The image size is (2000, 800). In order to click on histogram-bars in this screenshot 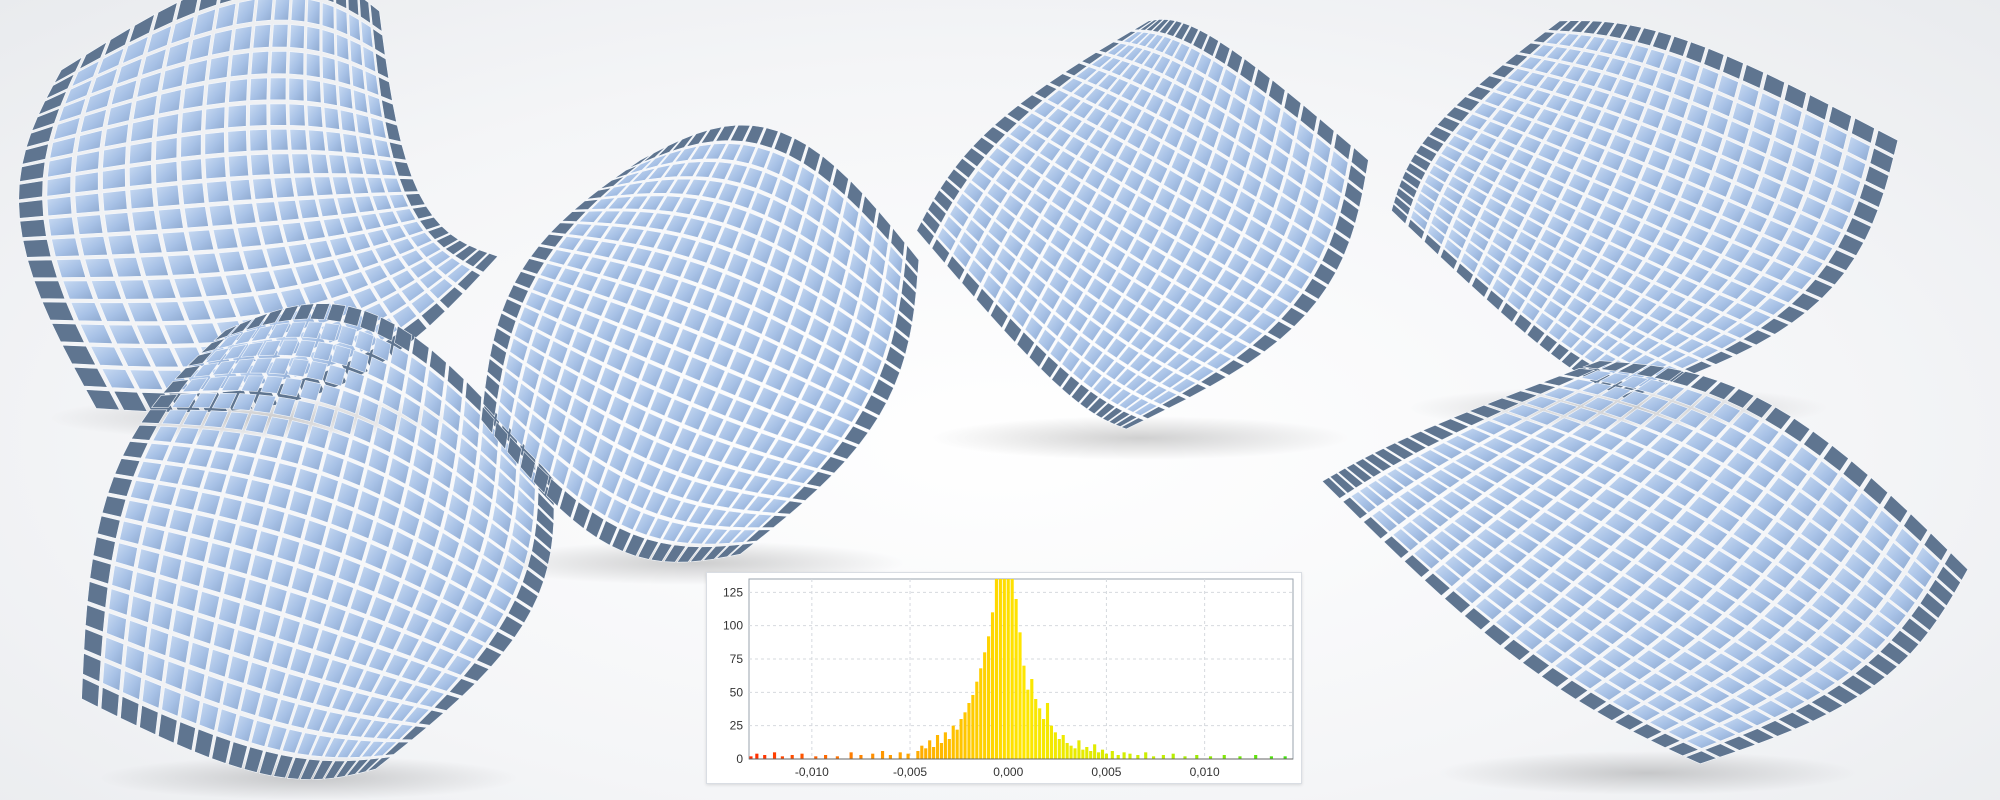, I will do `click(1018, 669)`.